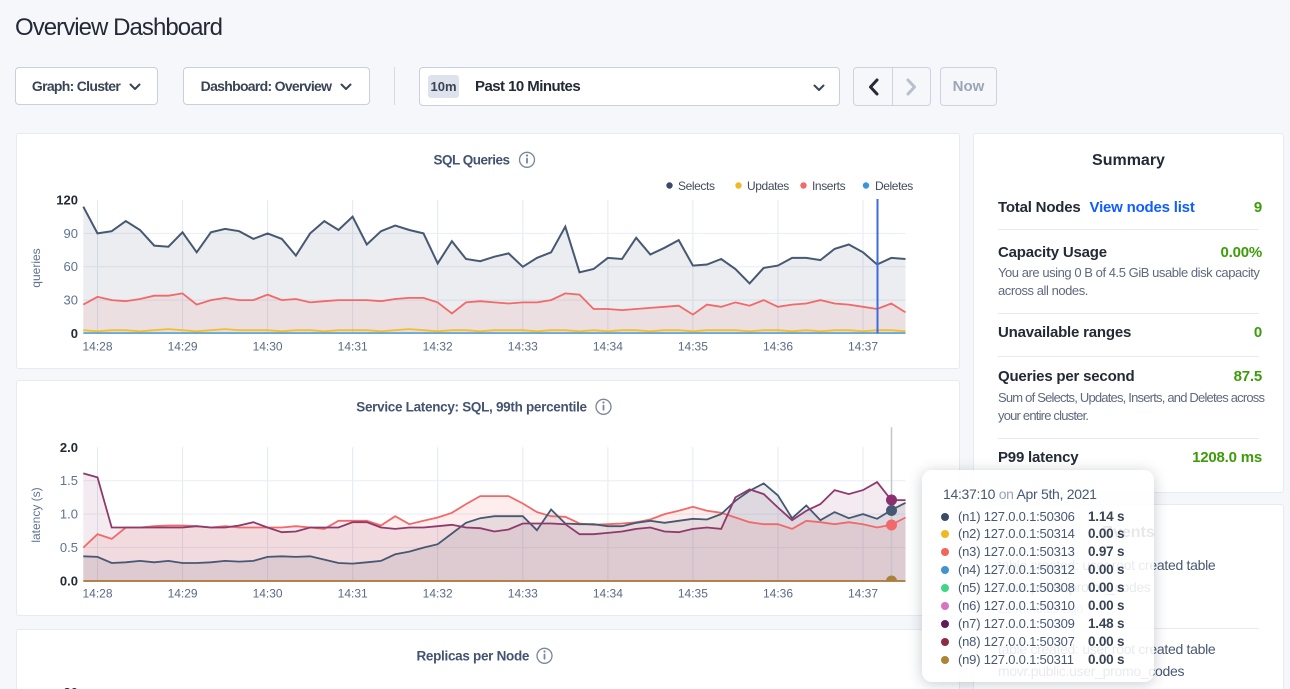  What do you see at coordinates (69, 547) in the screenshot?
I see `svg-text: 0.5` at bounding box center [69, 547].